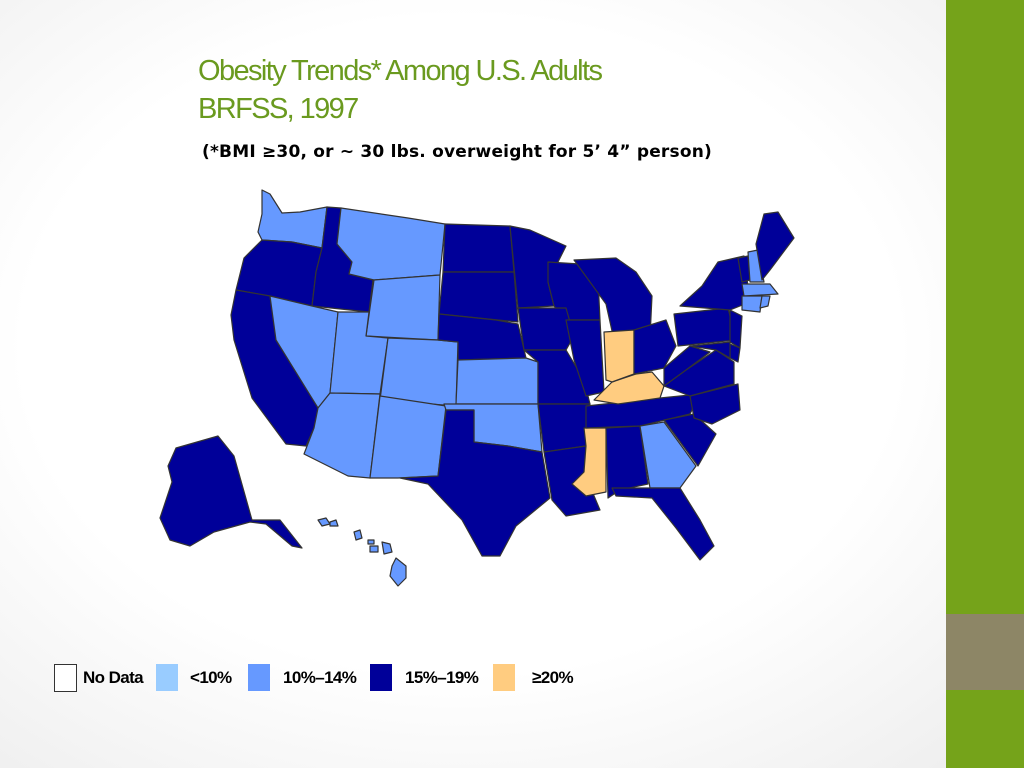 This screenshot has width=1024, height=768. Describe the element at coordinates (278, 109) in the screenshot. I see `title-line-2: BRFSS, 1997` at that location.